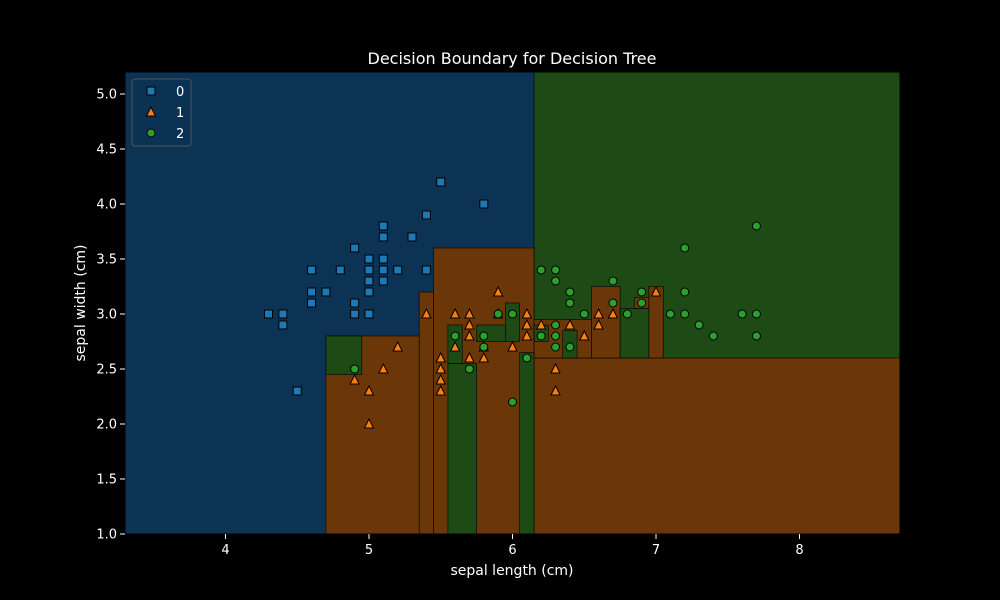  Describe the element at coordinates (512, 58) in the screenshot. I see `chart-title: Decision Boundary for Decision Tree` at that location.